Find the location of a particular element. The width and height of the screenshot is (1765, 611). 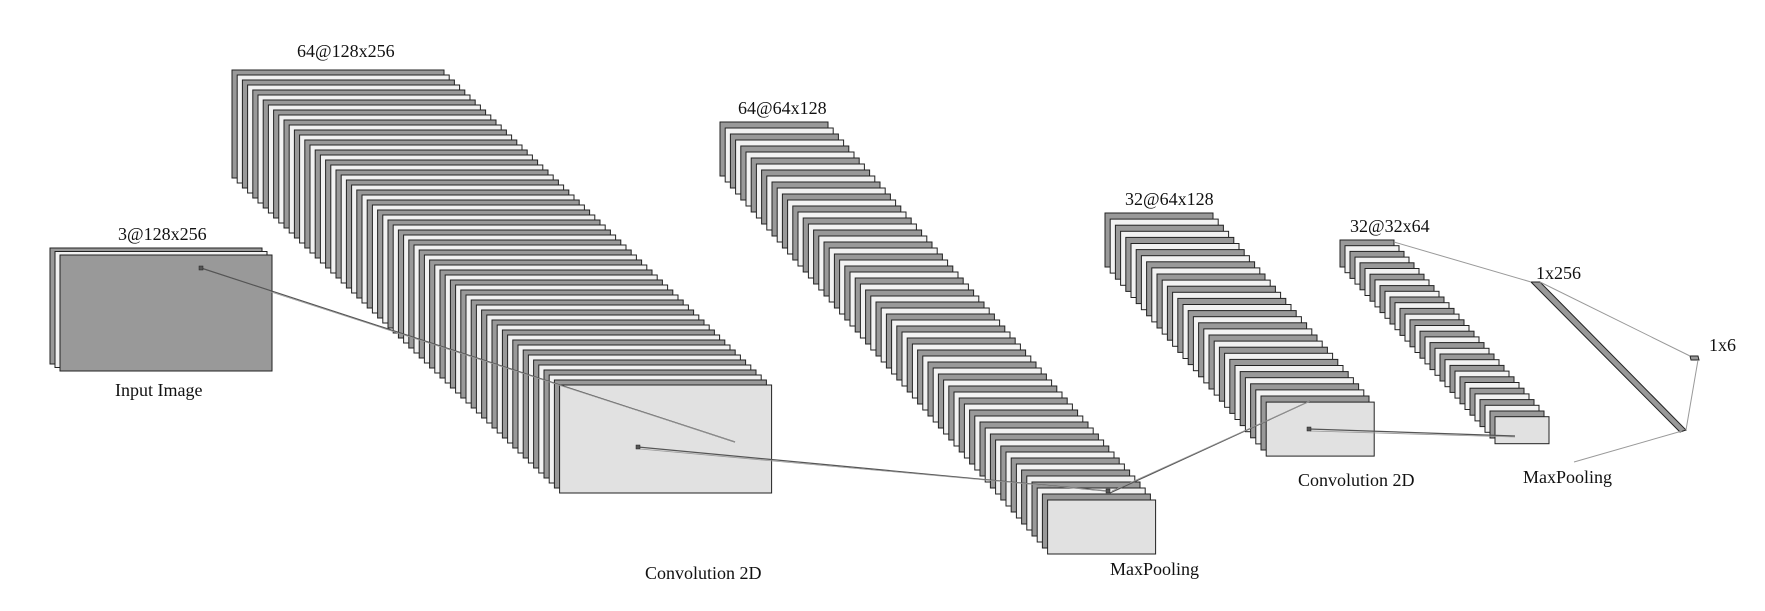

dense-dims-label: 1x256 is located at coordinates (1558, 273).